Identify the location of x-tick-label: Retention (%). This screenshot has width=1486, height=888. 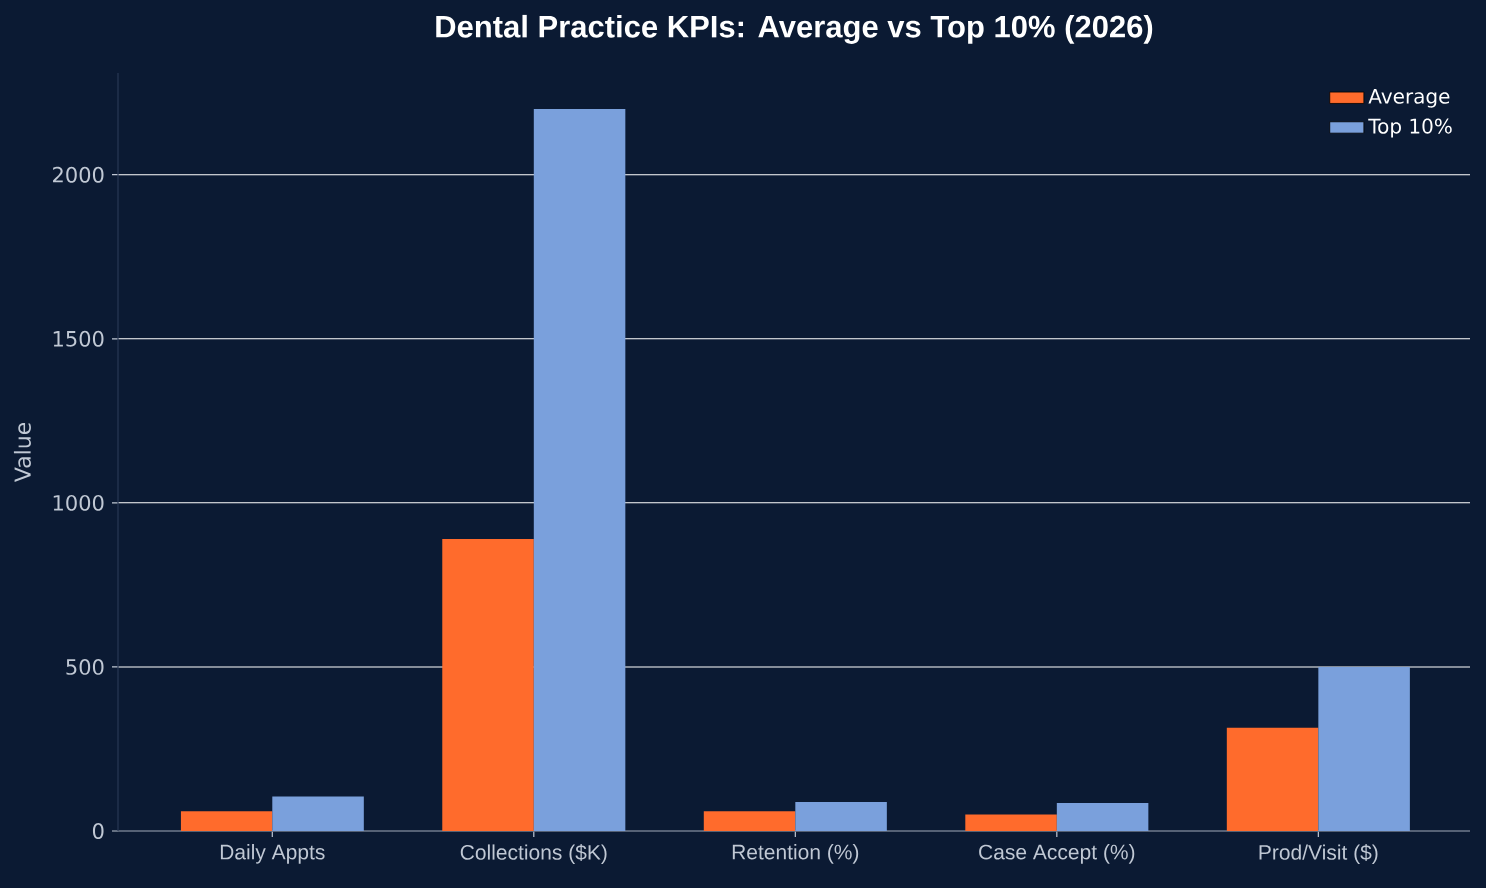
(795, 854).